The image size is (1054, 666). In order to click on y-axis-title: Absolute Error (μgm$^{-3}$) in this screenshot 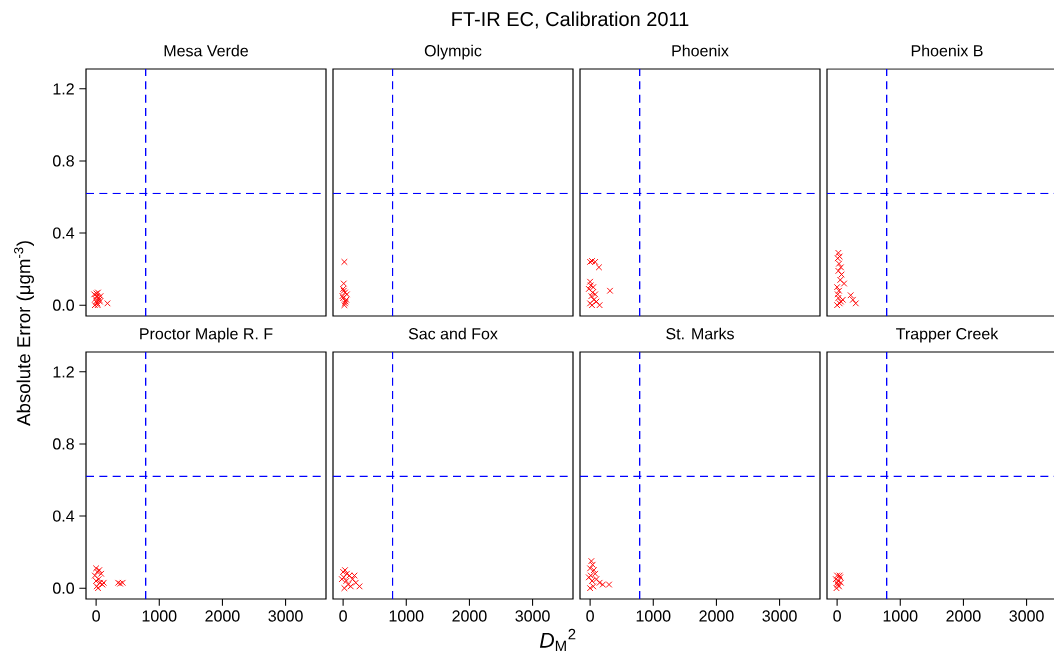, I will do `click(24, 333)`.